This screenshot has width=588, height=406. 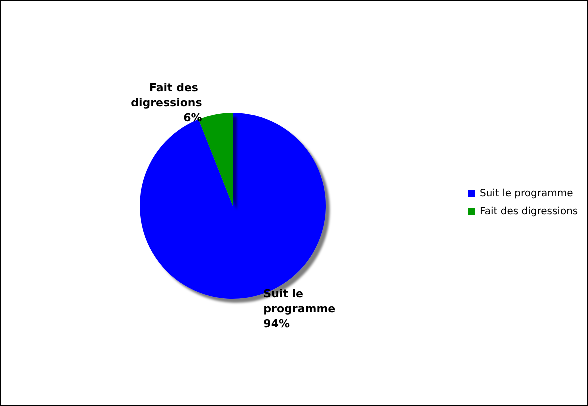 I want to click on data-label: 6%, so click(x=193, y=117).